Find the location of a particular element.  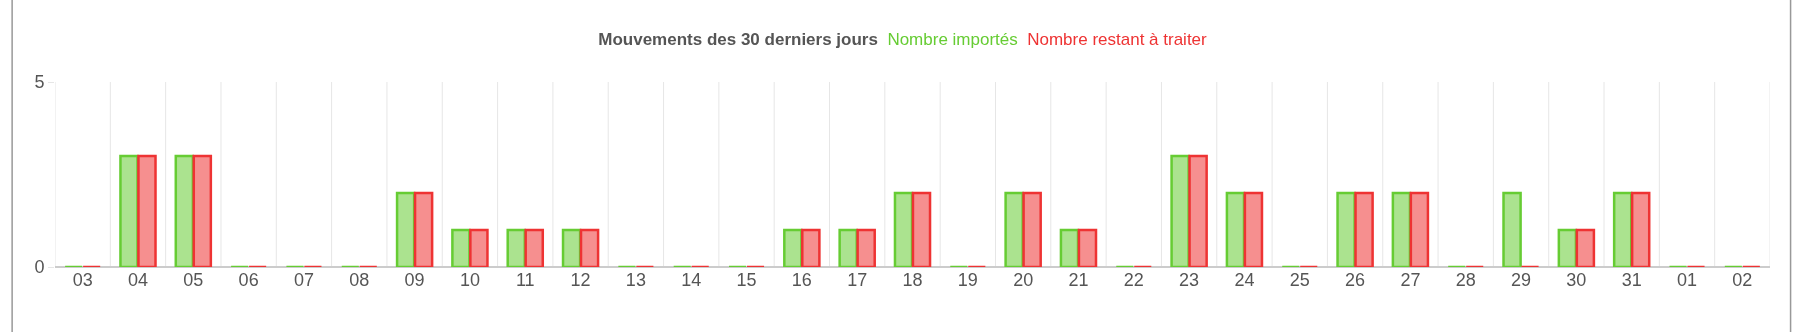

x-tick-label: 13 is located at coordinates (635, 280).